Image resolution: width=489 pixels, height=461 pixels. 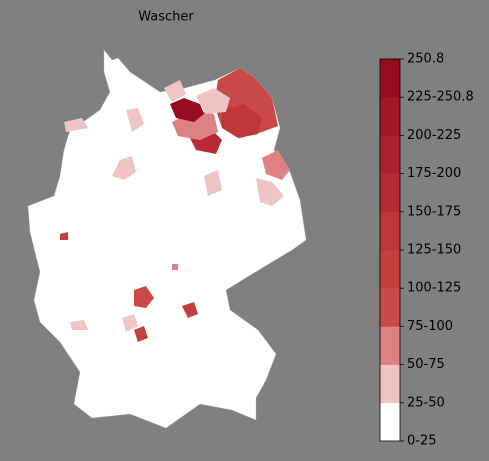 I want to click on colorbar-label: 150-175, so click(x=434, y=211).